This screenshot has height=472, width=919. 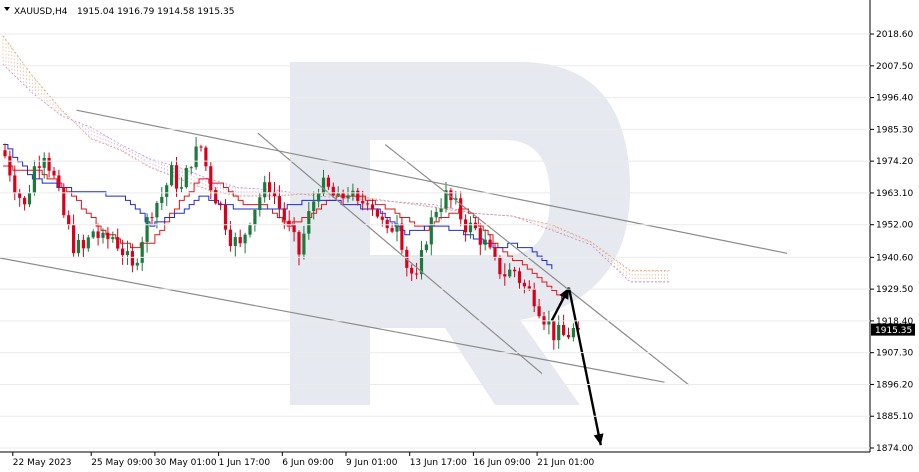 I want to click on price-tick-label: 1985.30, so click(x=894, y=130).